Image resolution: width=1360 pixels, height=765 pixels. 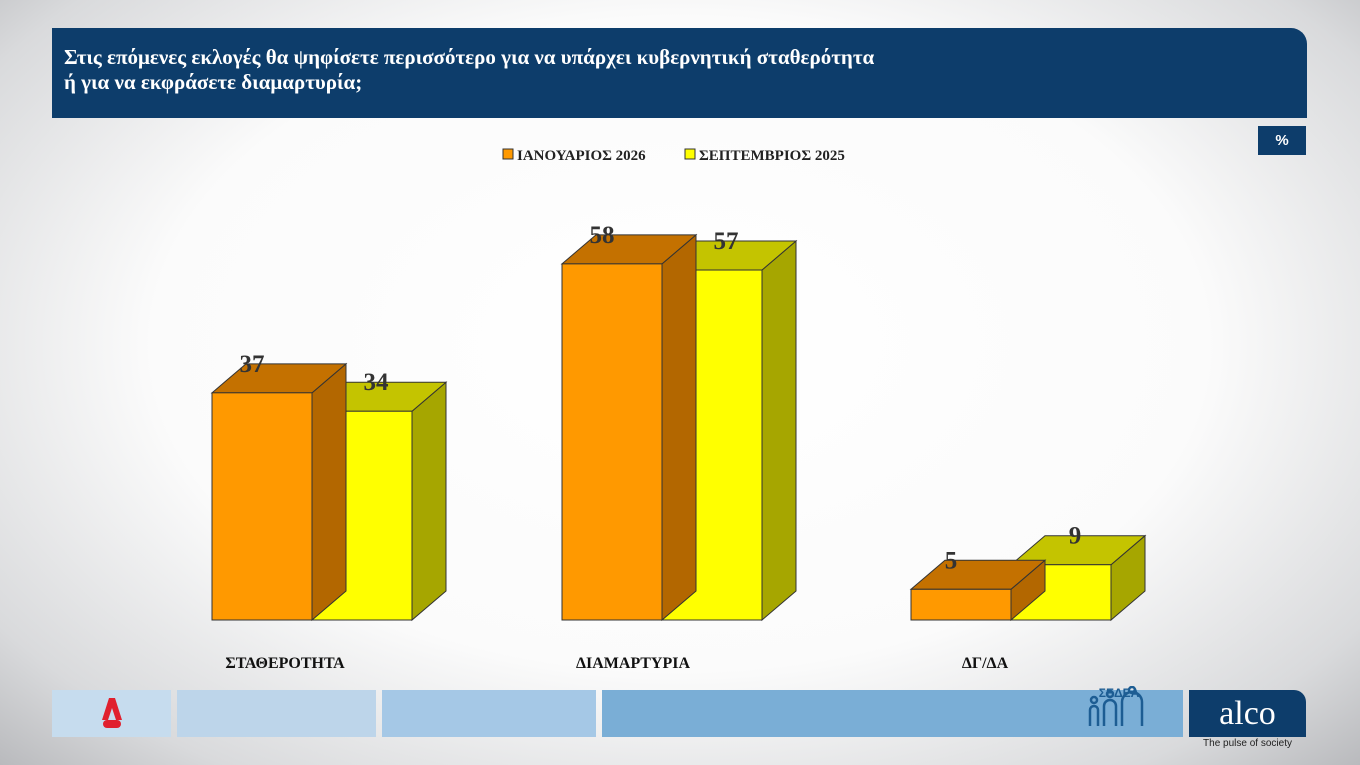 What do you see at coordinates (602, 235) in the screenshot?
I see `data-label: 58` at bounding box center [602, 235].